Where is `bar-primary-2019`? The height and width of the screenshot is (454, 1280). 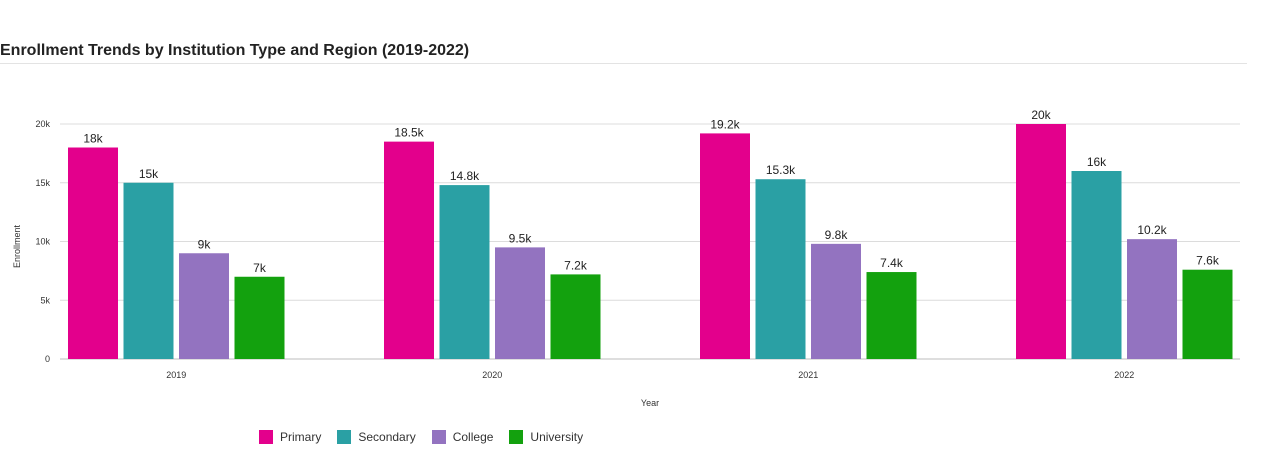 bar-primary-2019 is located at coordinates (93, 253).